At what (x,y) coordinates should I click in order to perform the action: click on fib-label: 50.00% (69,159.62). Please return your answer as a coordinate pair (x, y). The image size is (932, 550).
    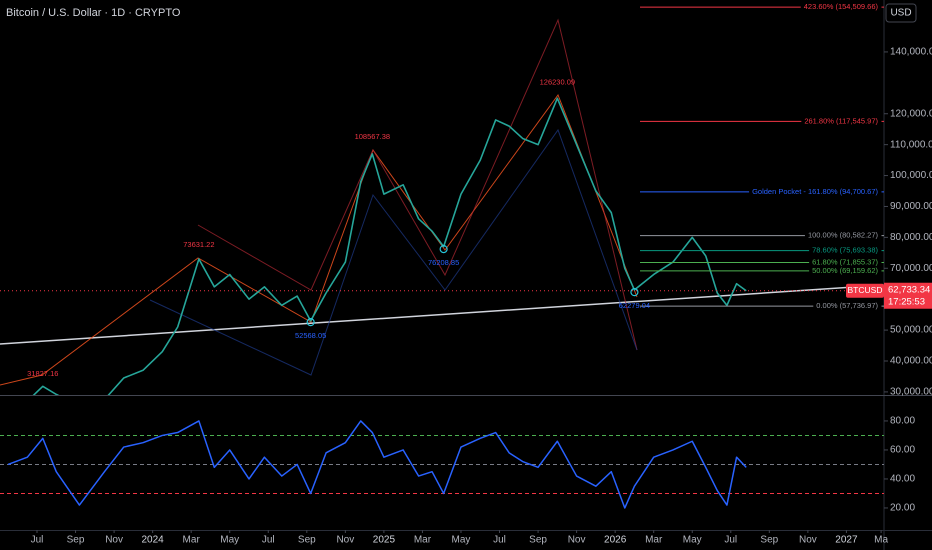
    Looking at the image, I should click on (845, 270).